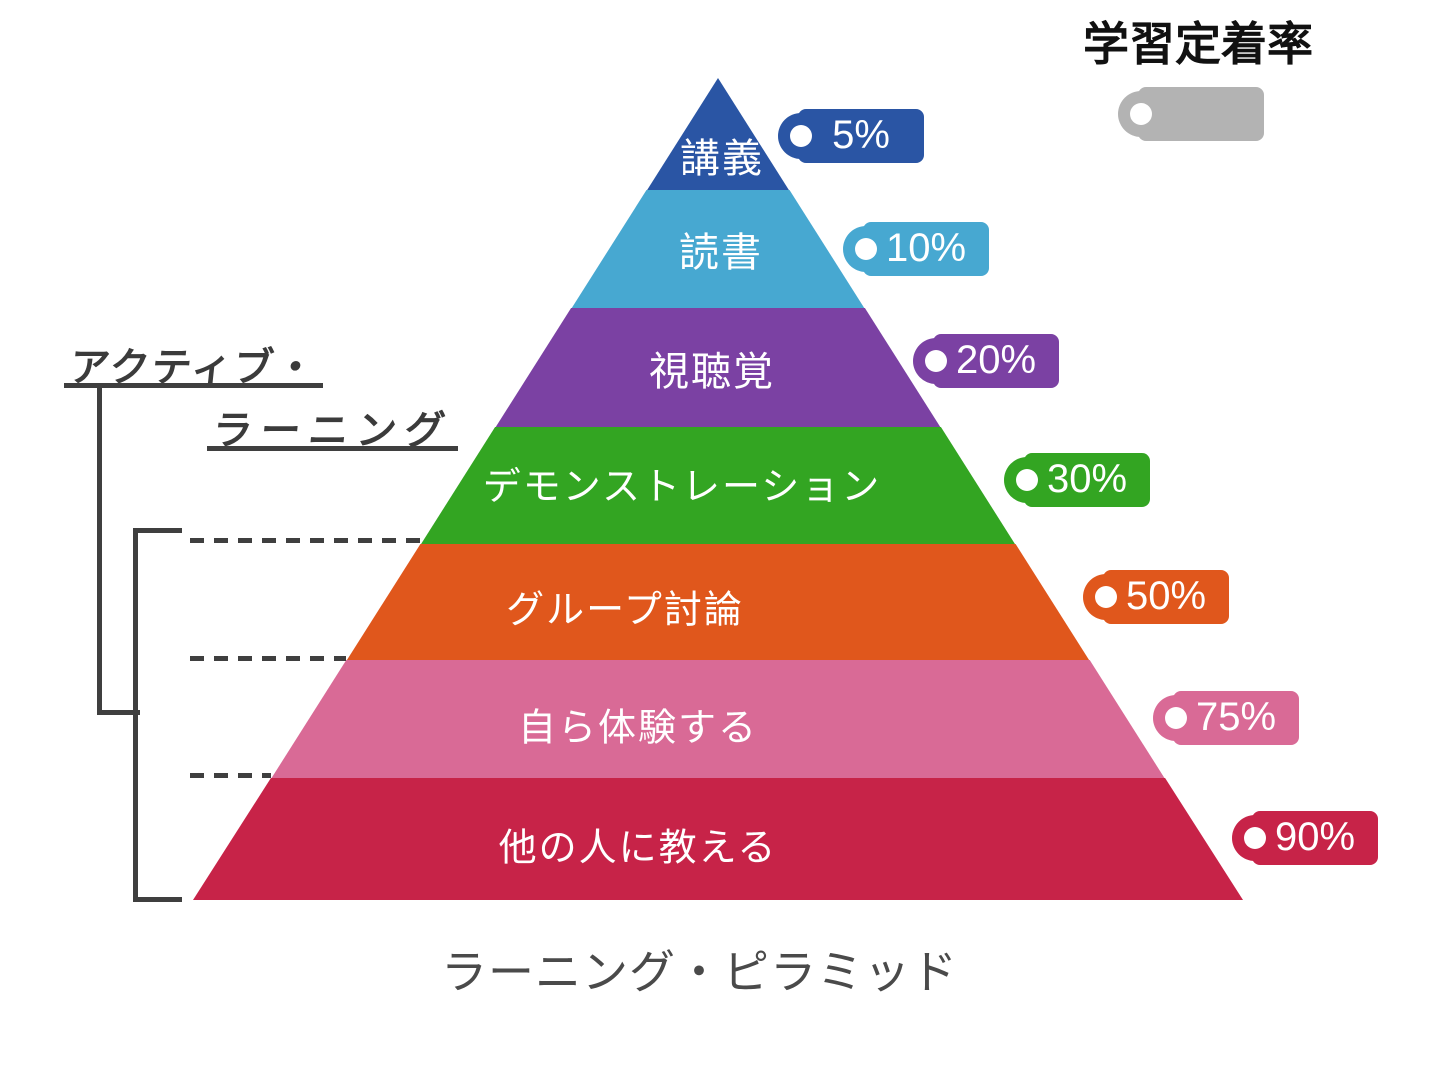  Describe the element at coordinates (682, 487) in the screenshot. I see `layer-label-demonstration: デモンストレーション` at that location.